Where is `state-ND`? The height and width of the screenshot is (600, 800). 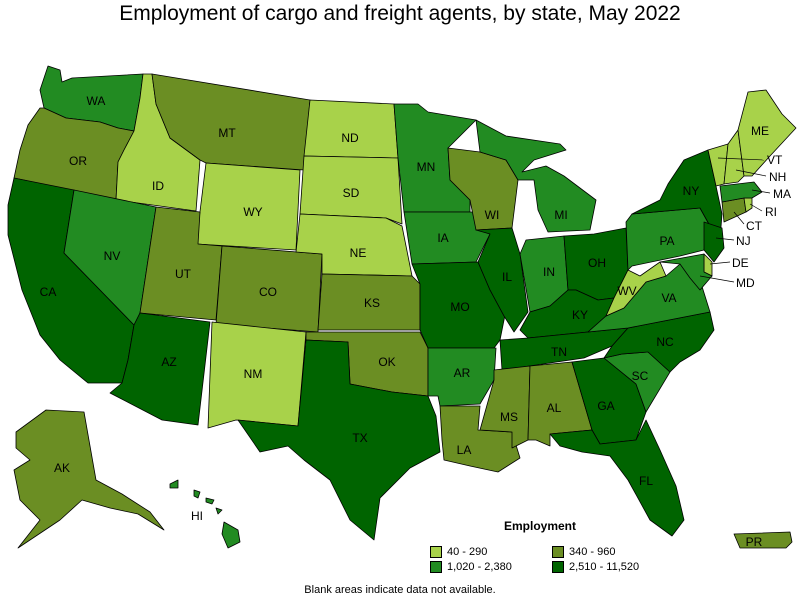 state-ND is located at coordinates (351, 129).